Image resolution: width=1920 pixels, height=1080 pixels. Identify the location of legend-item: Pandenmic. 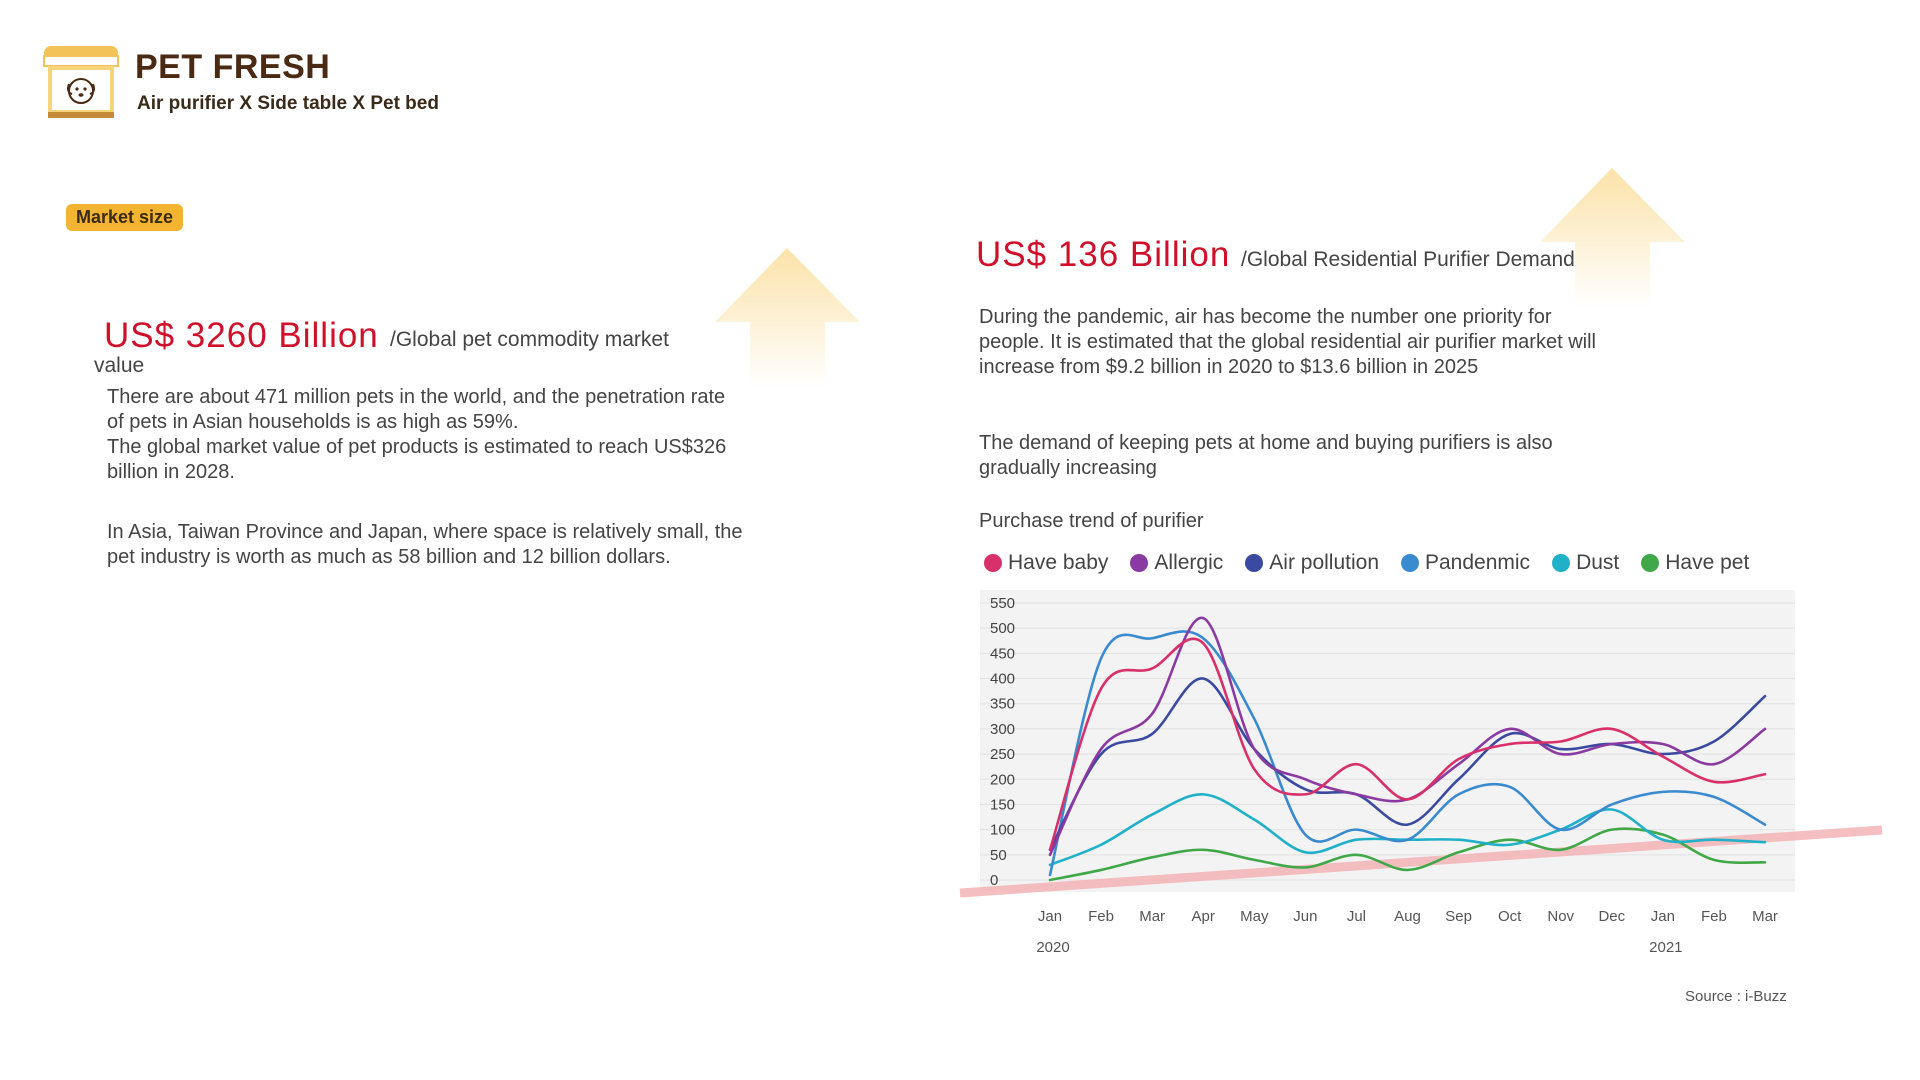
(1465, 563).